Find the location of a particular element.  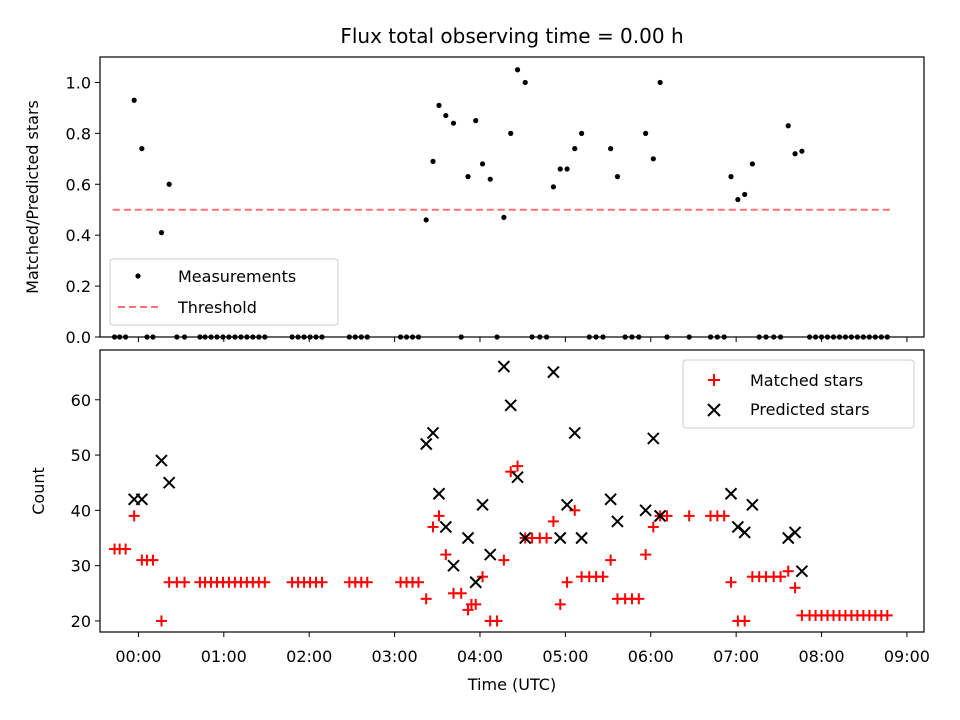

top-y-axis-label: Matched/Predicted stars is located at coordinates (32, 197).